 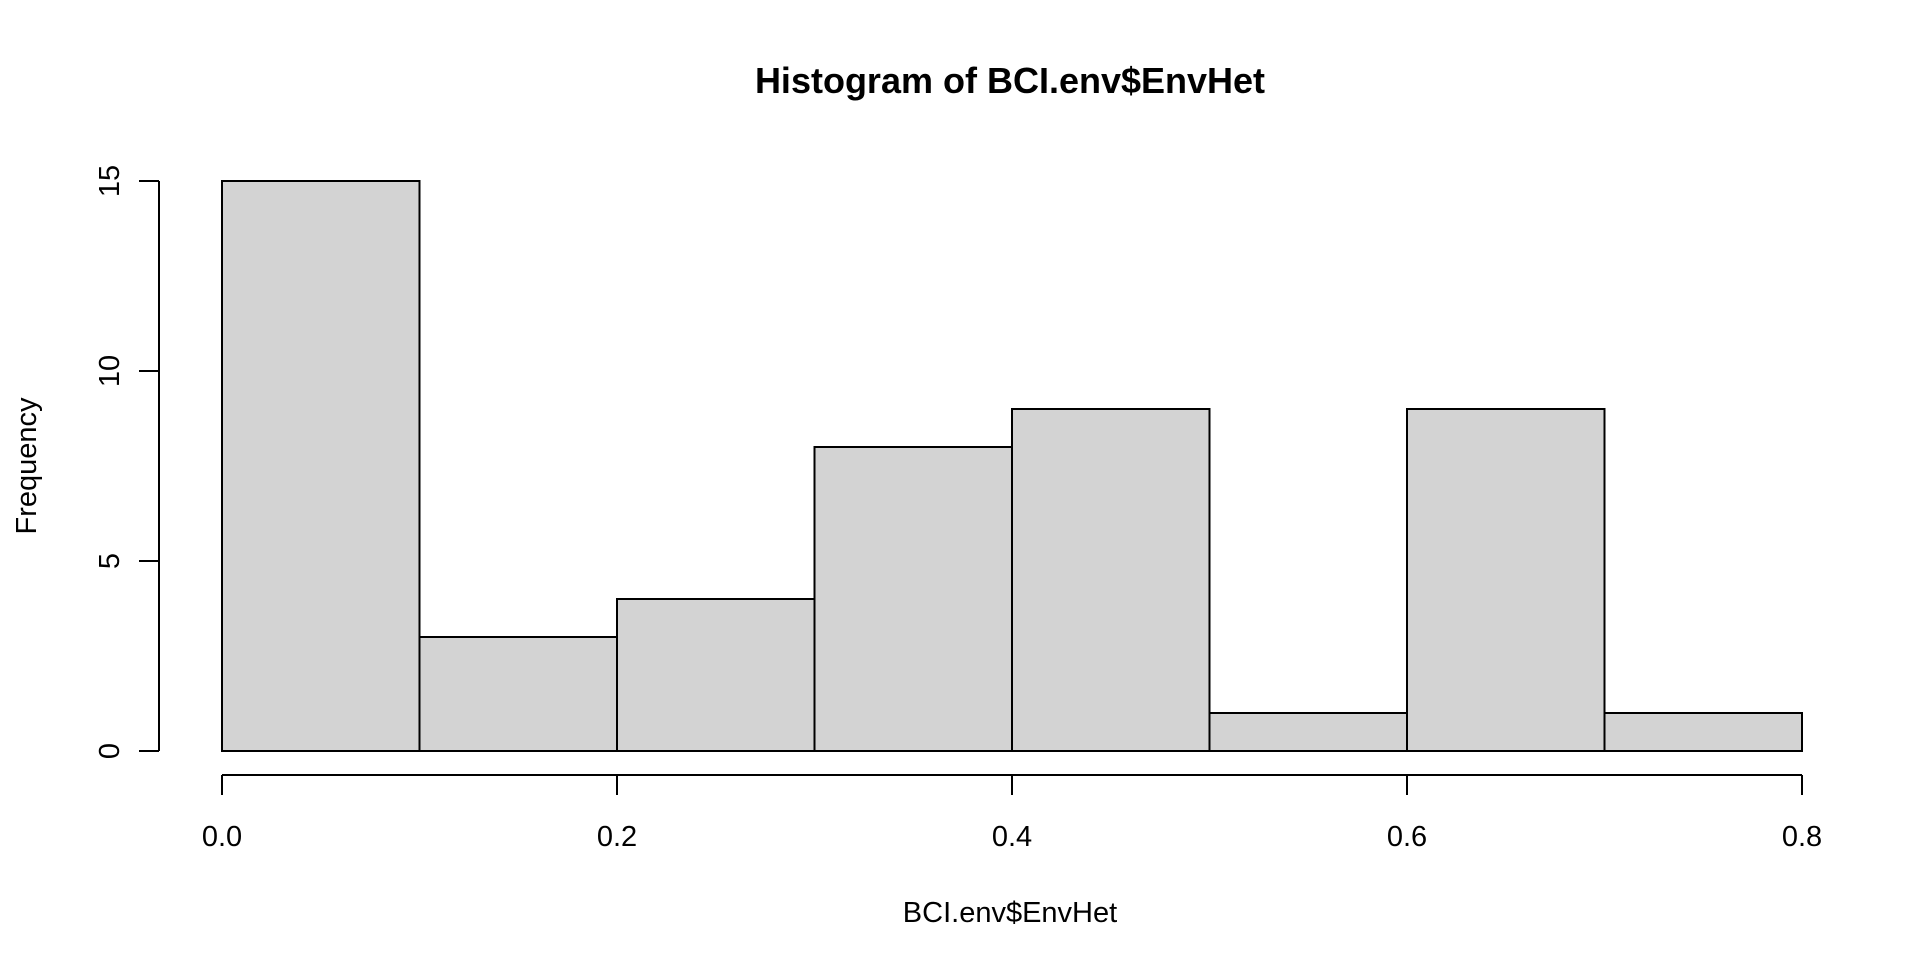 I want to click on x-tick-label: 0.6, so click(x=1407, y=837).